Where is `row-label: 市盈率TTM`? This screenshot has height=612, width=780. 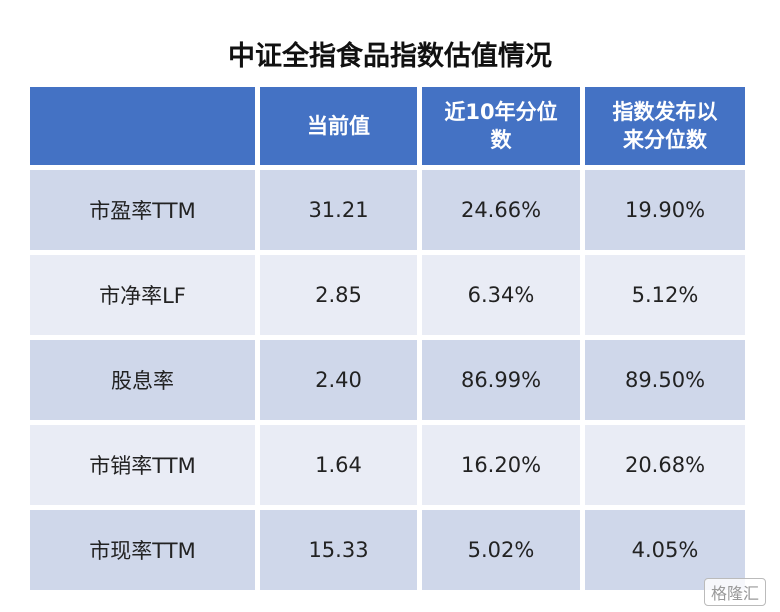
row-label: 市盈率TTM is located at coordinates (142, 210).